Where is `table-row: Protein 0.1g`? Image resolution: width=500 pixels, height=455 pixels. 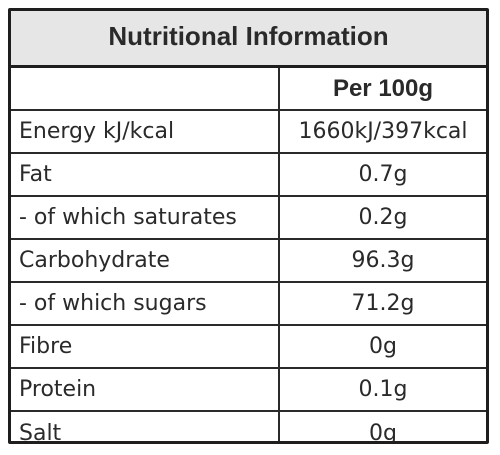 table-row: Protein 0.1g is located at coordinates (248, 389).